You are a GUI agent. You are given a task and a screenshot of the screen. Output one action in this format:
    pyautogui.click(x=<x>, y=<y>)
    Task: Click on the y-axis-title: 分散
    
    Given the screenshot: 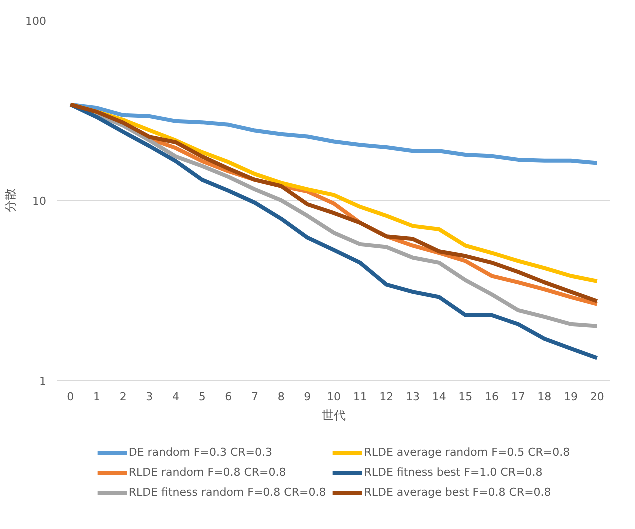 What is the action you would take?
    pyautogui.click(x=11, y=200)
    